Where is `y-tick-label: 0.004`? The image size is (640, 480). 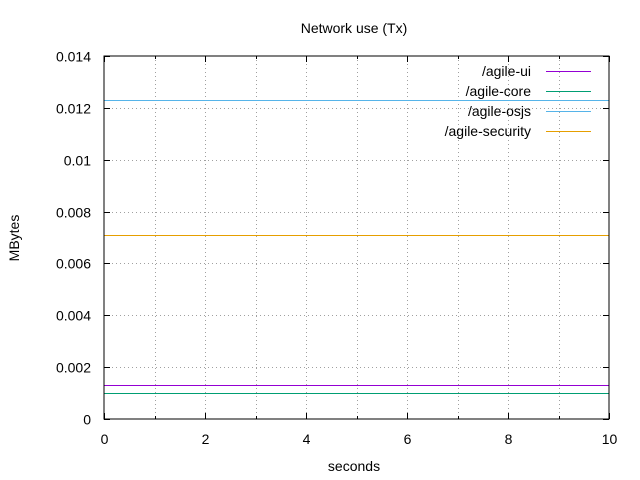 y-tick-label: 0.004 is located at coordinates (73, 316).